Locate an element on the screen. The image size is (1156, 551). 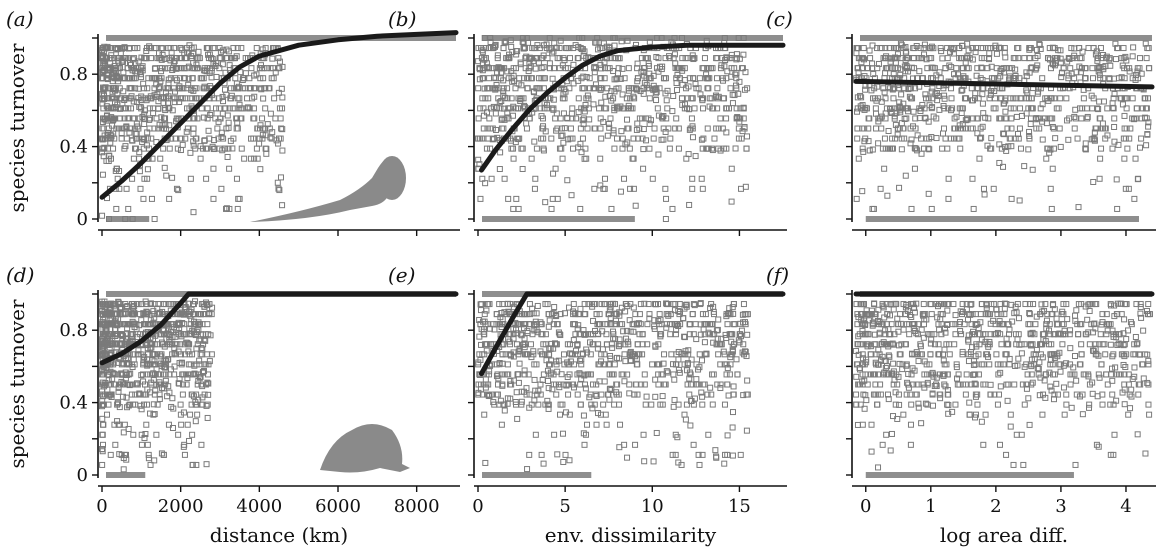
x-tick-label: 0 is located at coordinates (477, 506).